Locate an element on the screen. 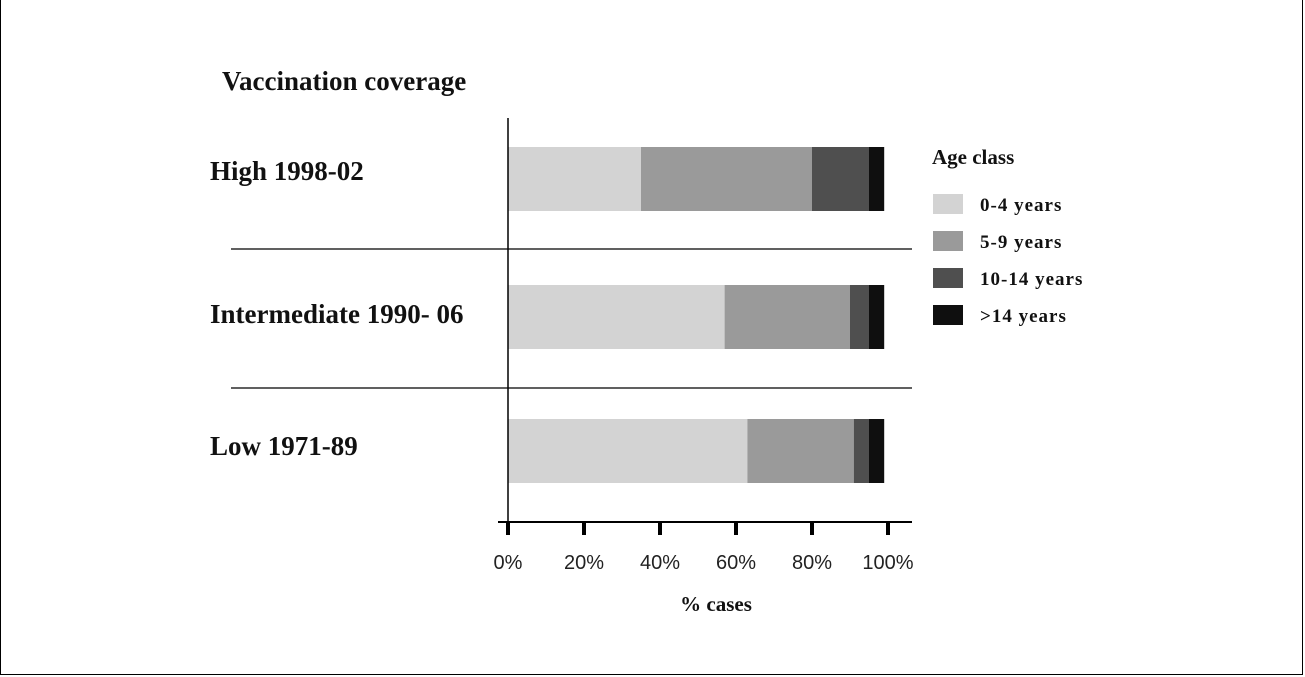  x-axis-label: % cases is located at coordinates (716, 604).